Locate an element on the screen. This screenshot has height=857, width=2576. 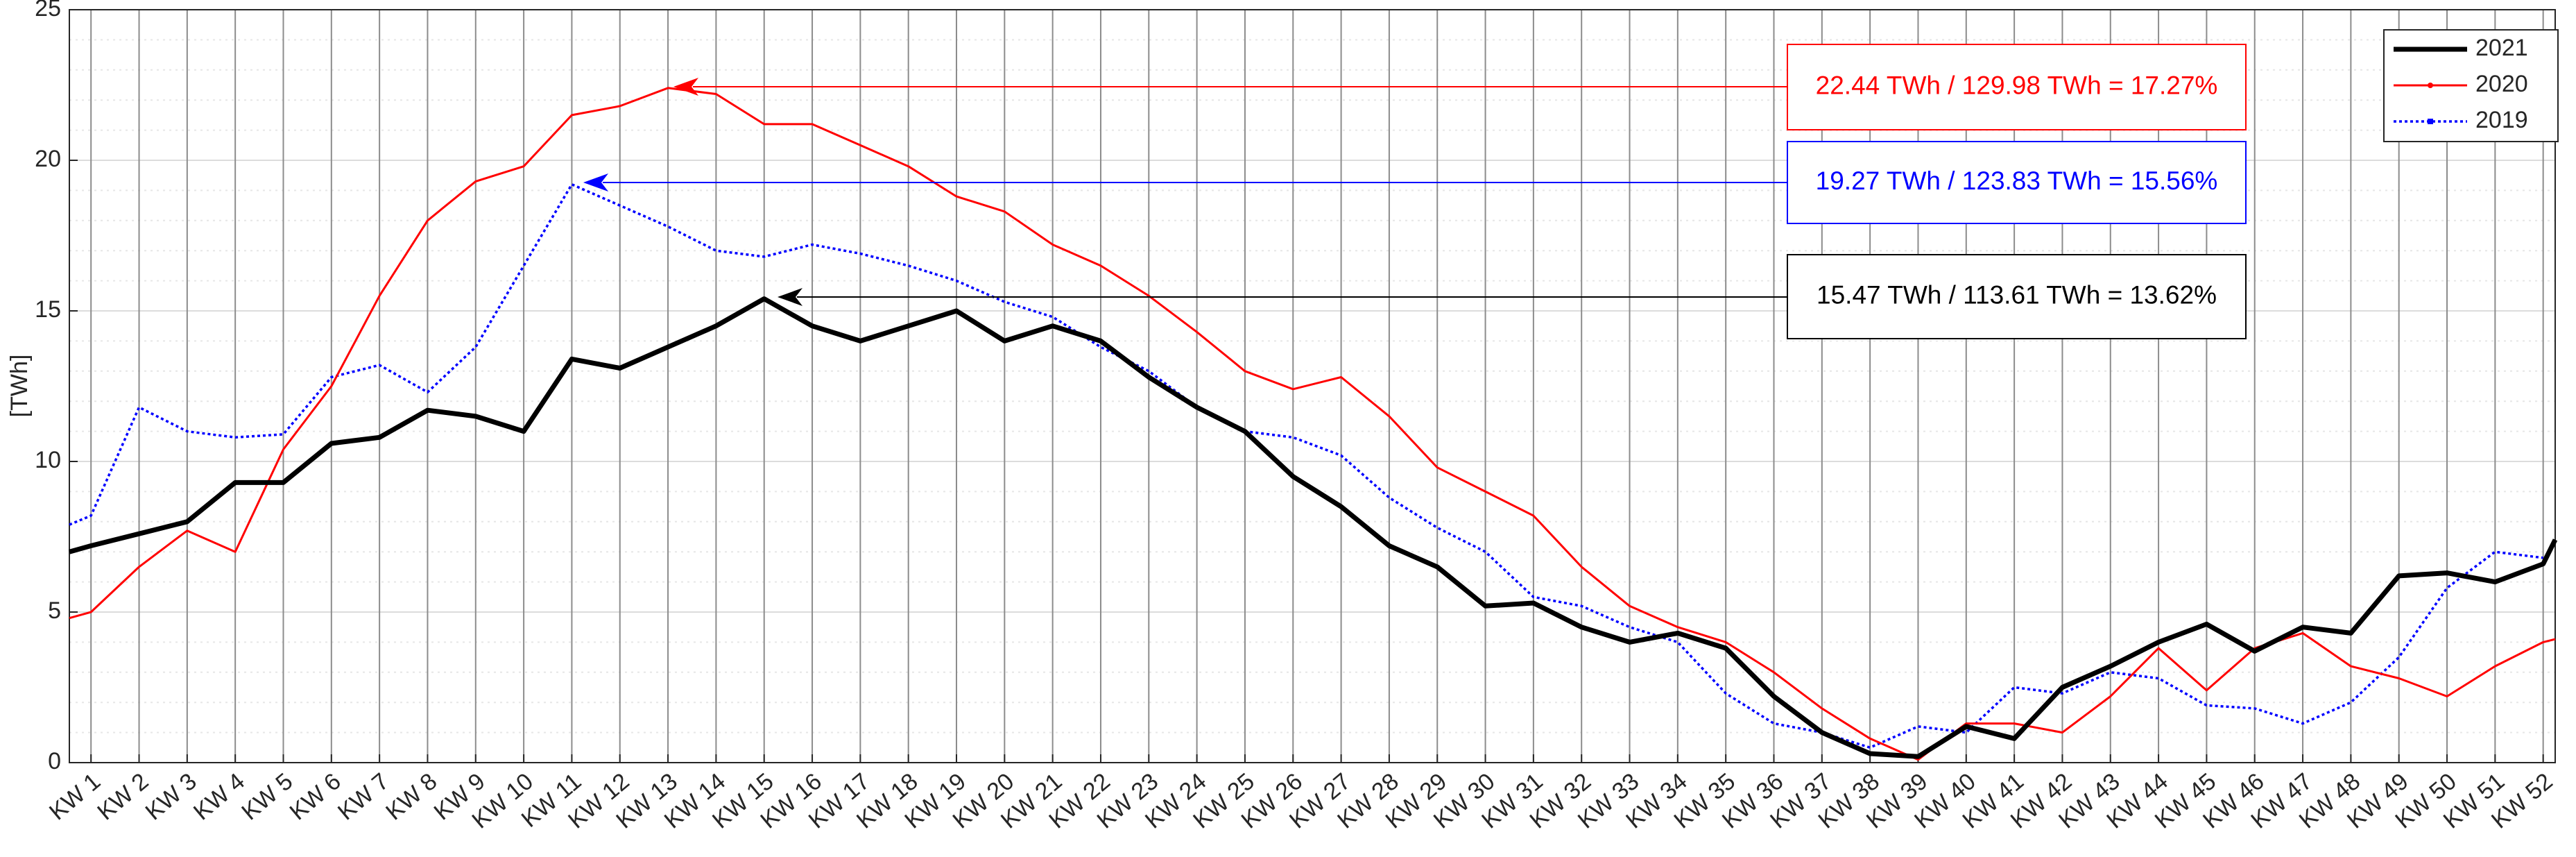
legend-label: 2021 is located at coordinates (2501, 48).